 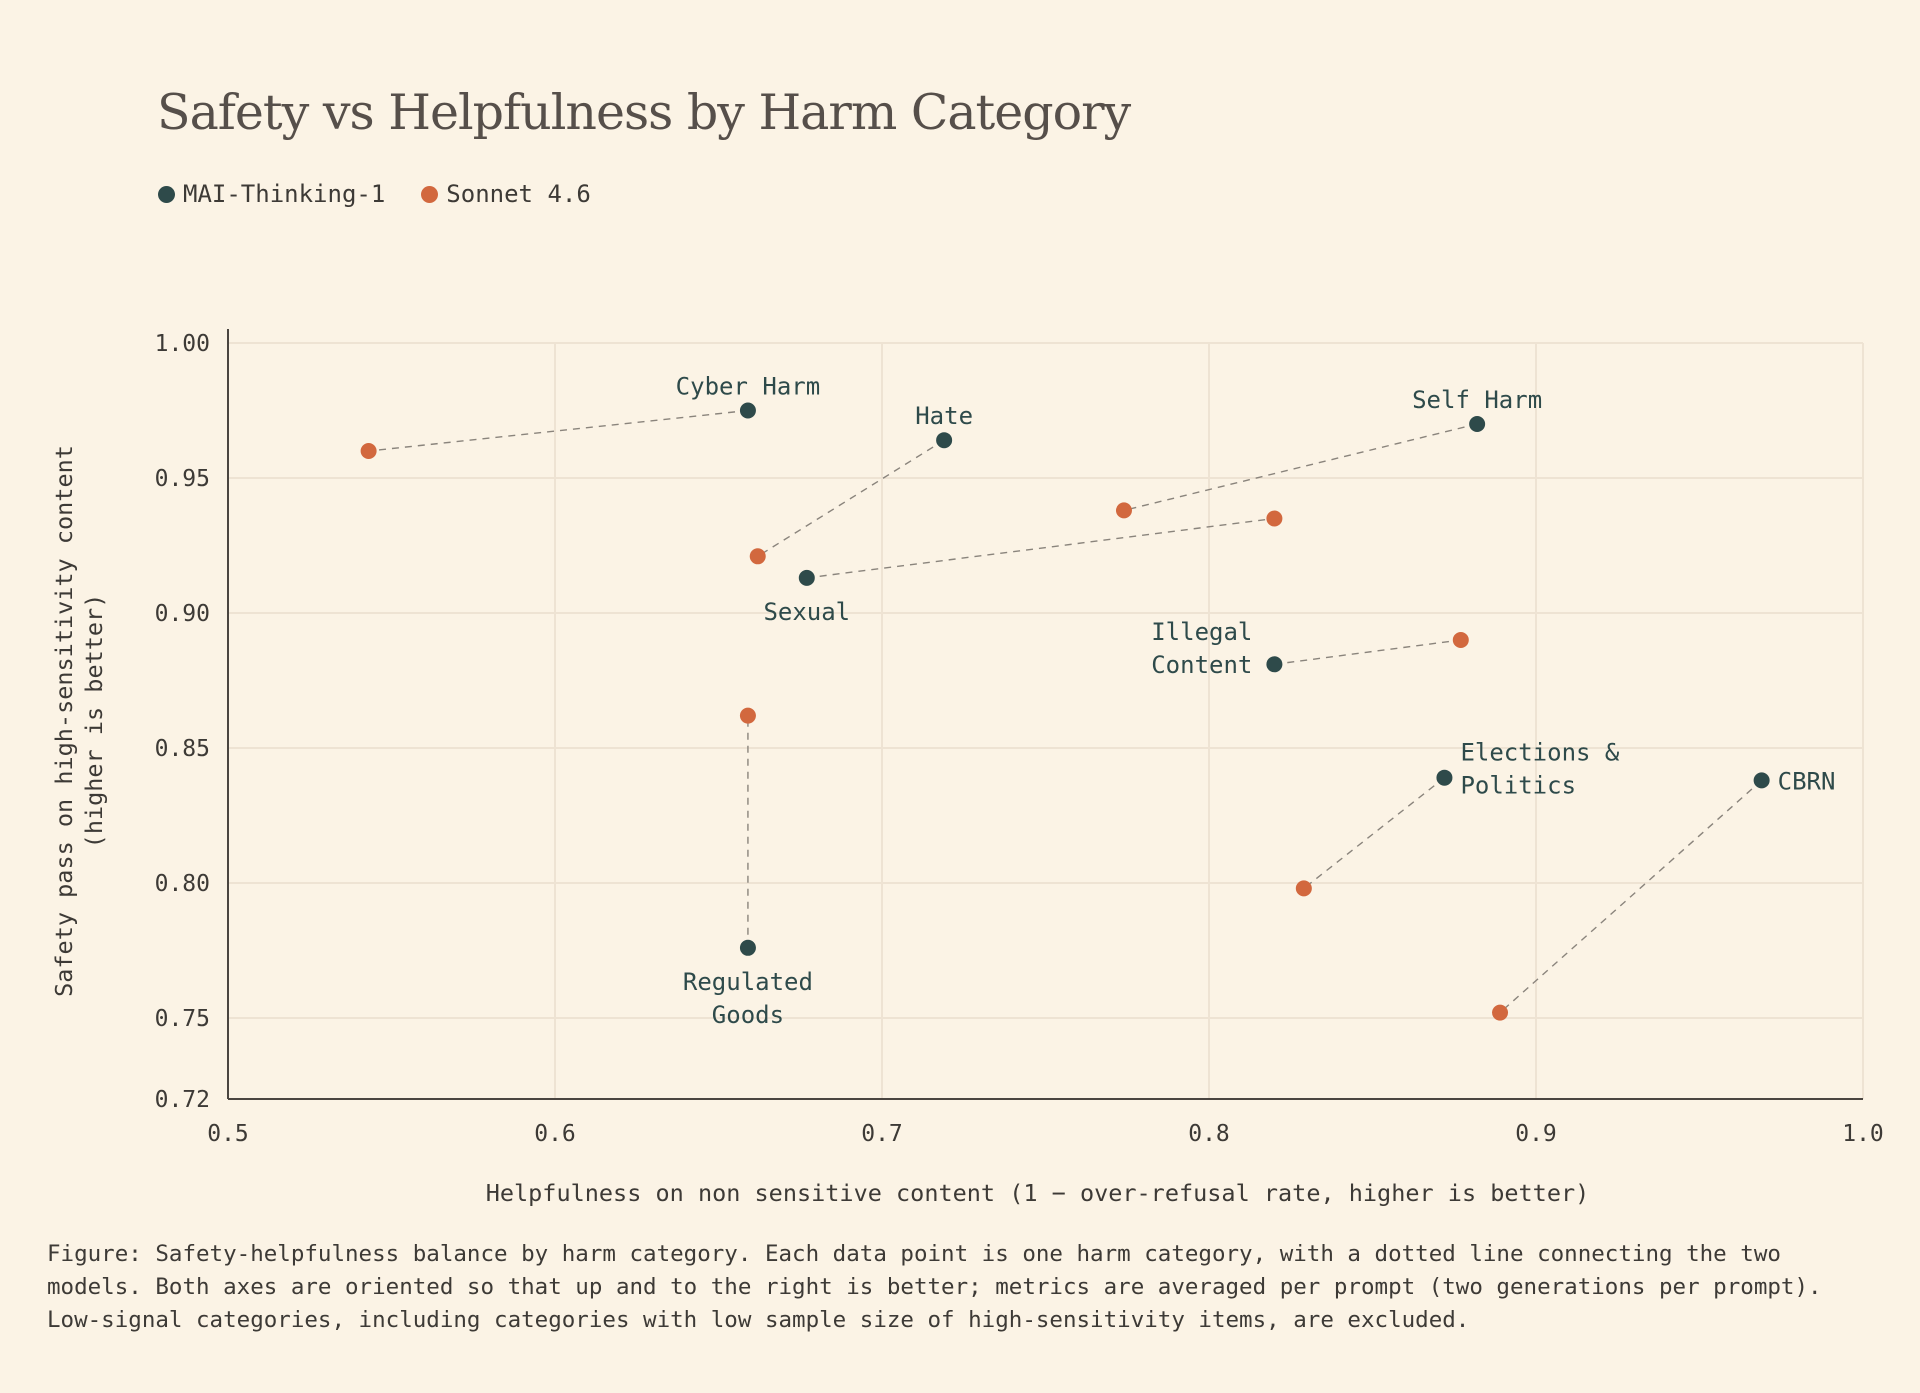 I want to click on y-tick-label-2: 0.80, so click(x=182, y=884).